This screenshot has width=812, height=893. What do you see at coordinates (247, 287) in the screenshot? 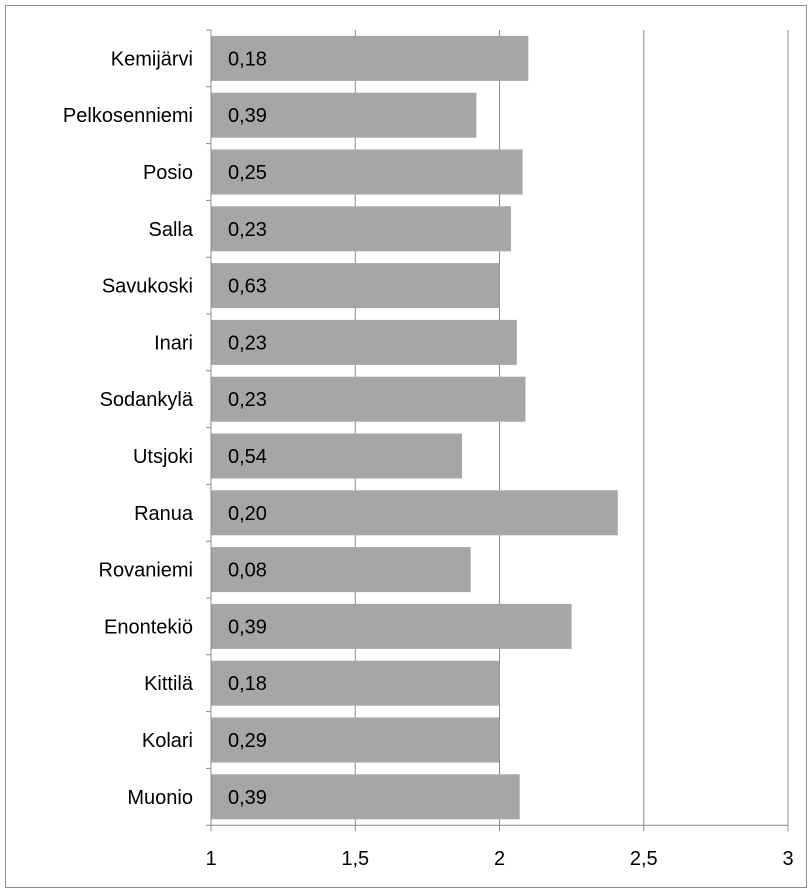
I see `data-label-4: 0,63` at bounding box center [247, 287].